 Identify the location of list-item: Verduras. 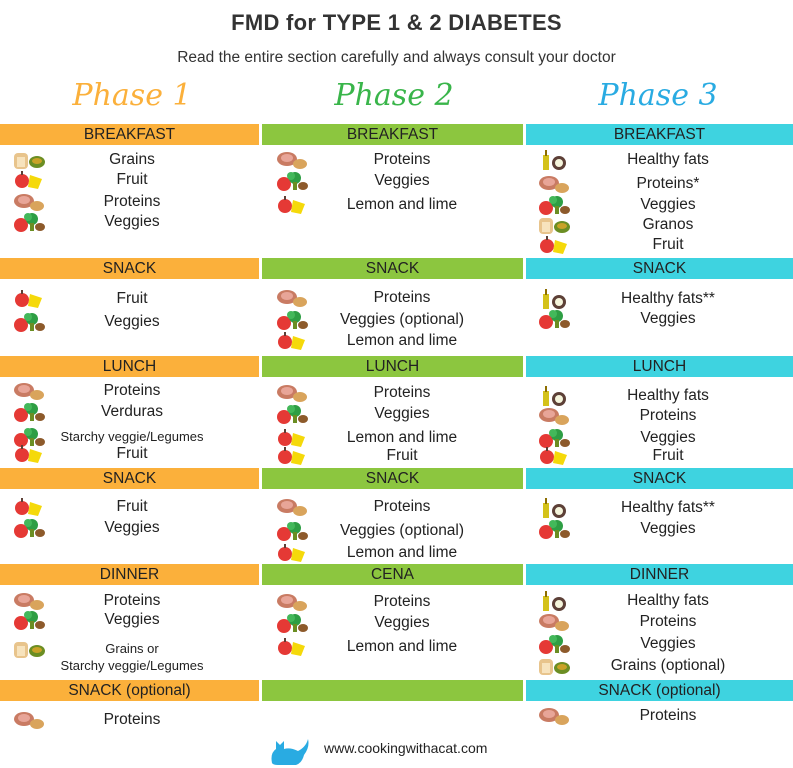
(132, 411).